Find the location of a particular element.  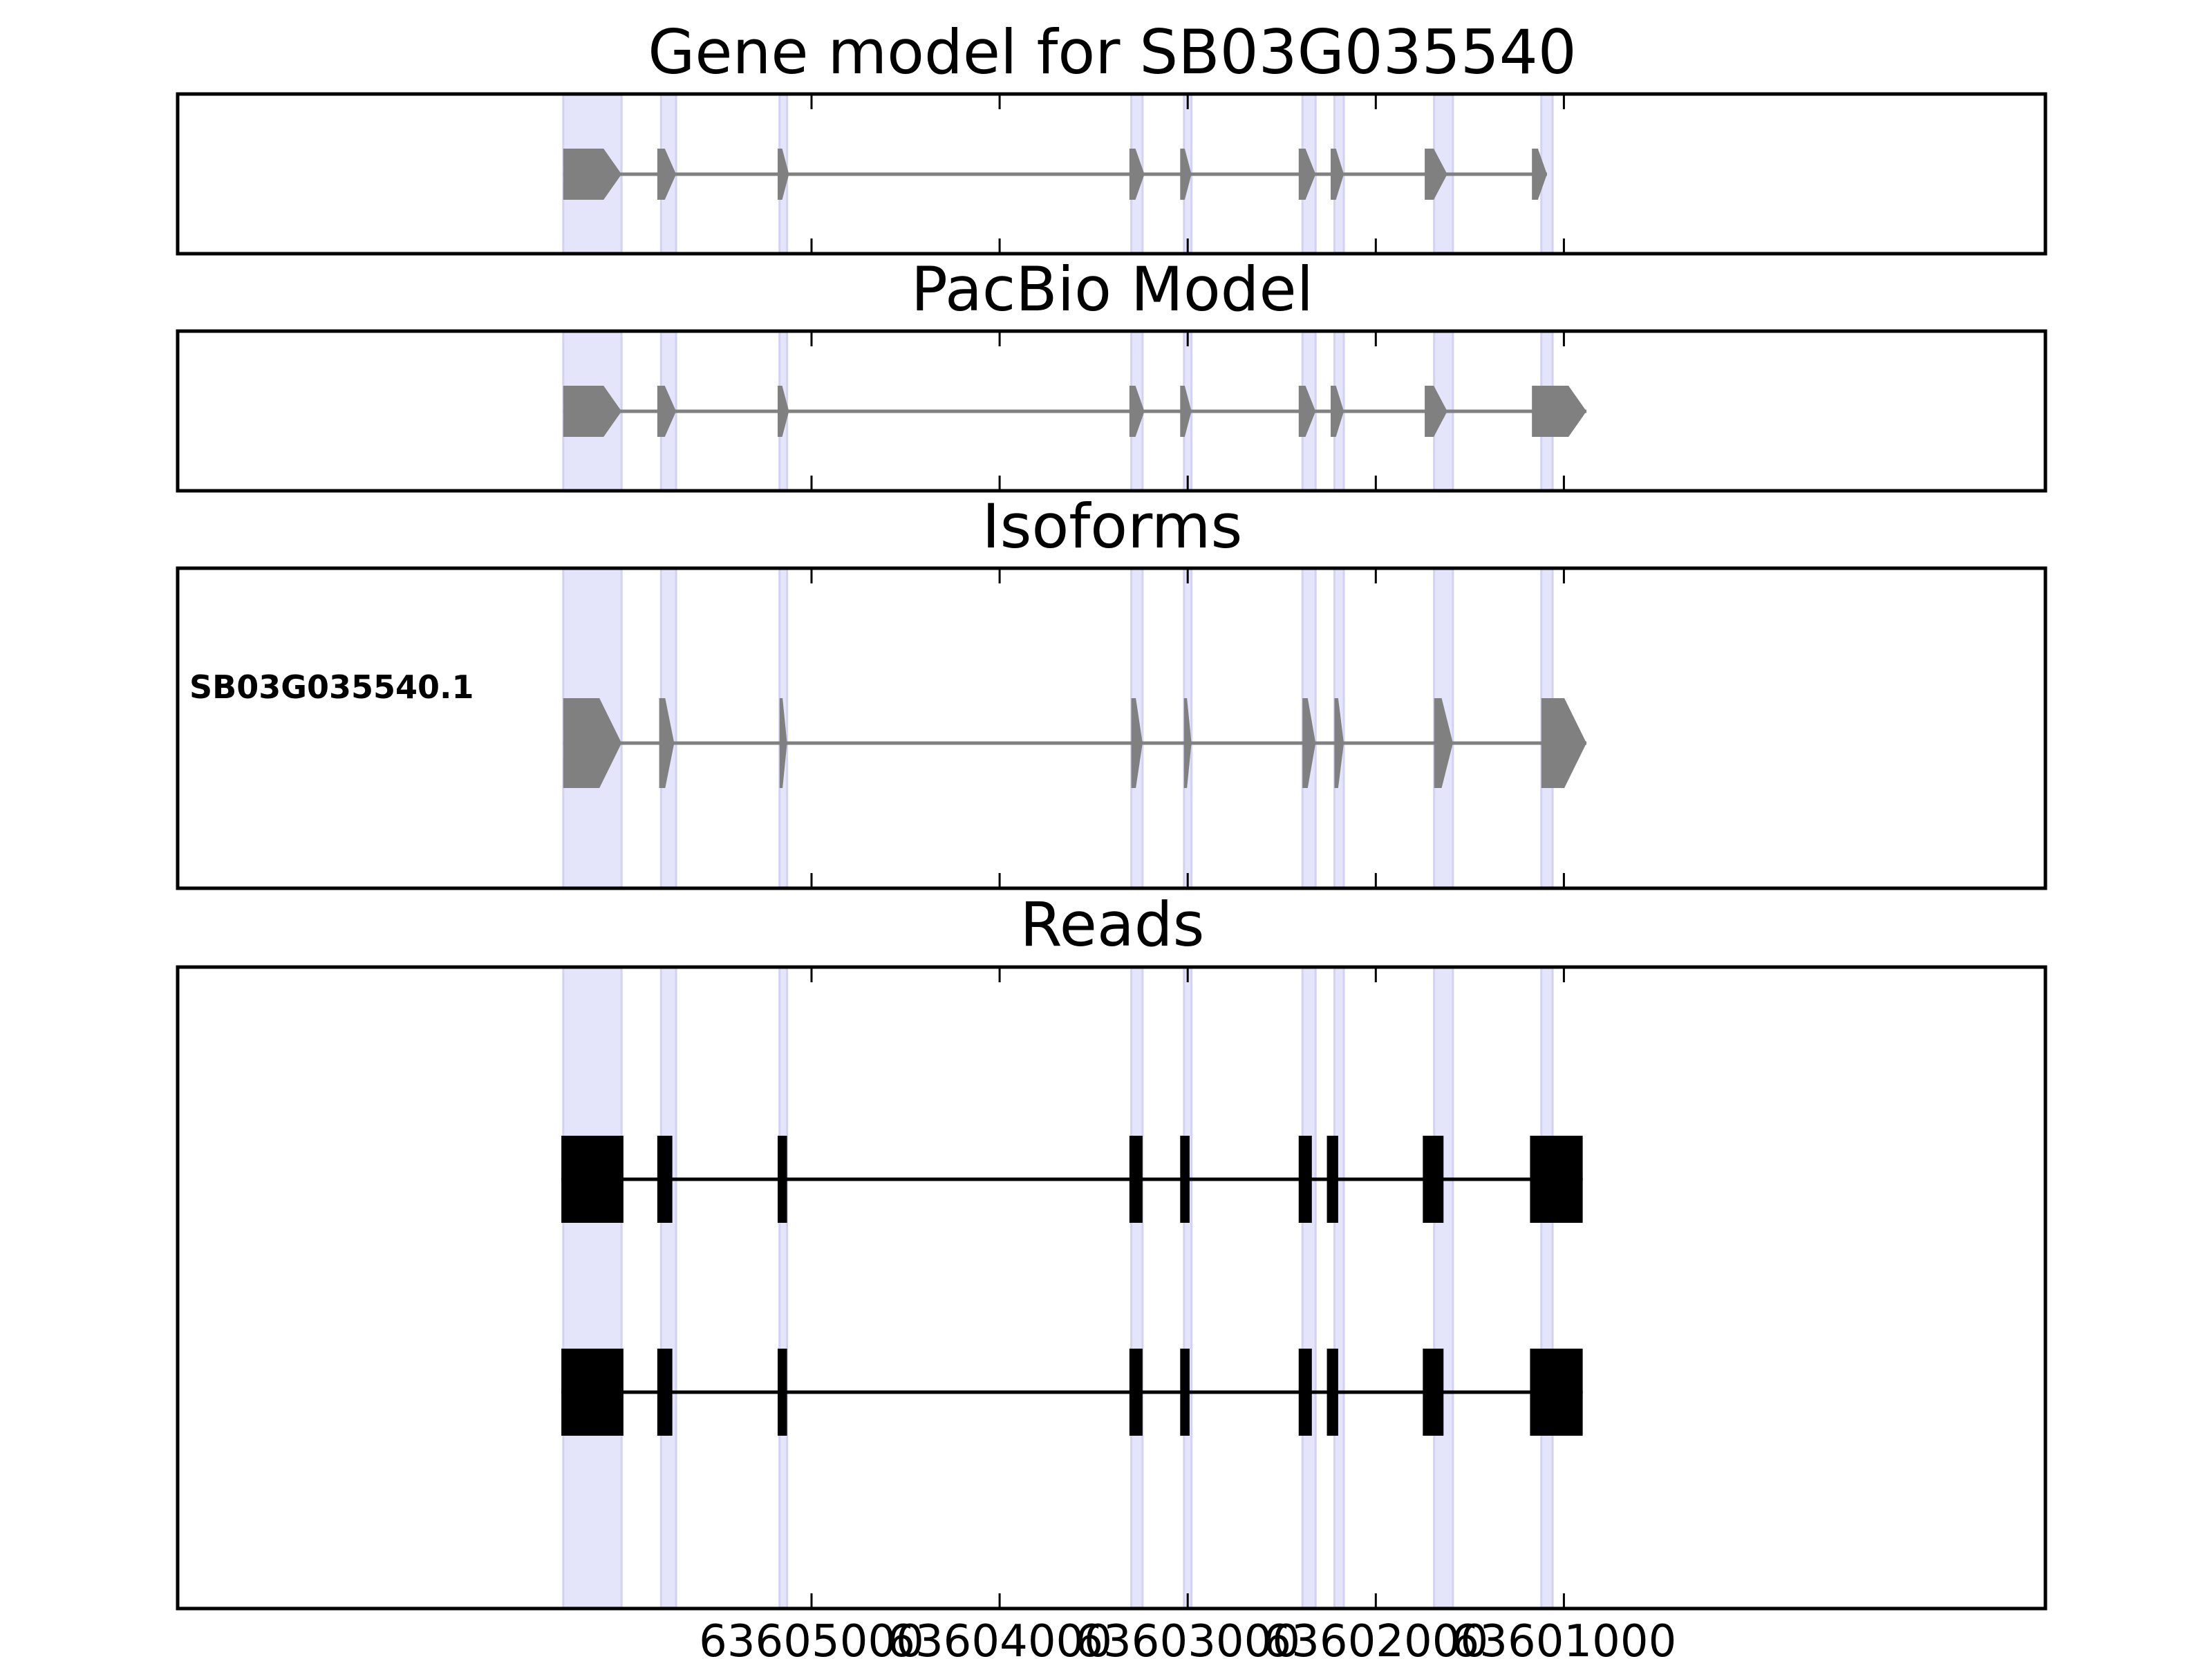

isoform-label: SB03G035540.1 is located at coordinates (331, 687).